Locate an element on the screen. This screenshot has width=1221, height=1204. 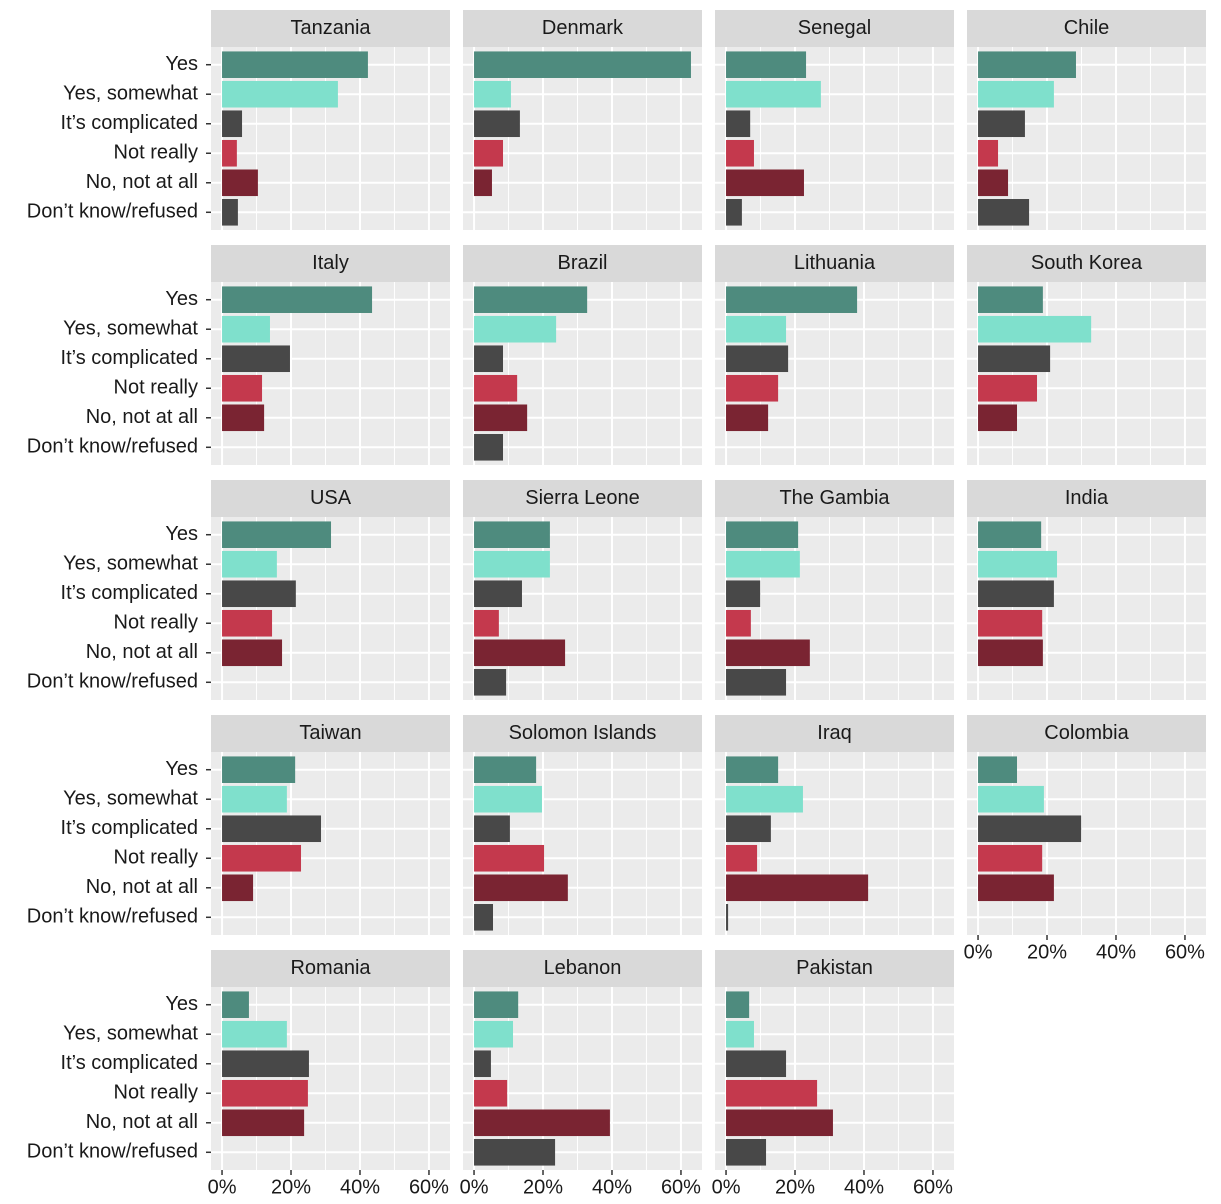
strip-label: Italy is located at coordinates (330, 263).